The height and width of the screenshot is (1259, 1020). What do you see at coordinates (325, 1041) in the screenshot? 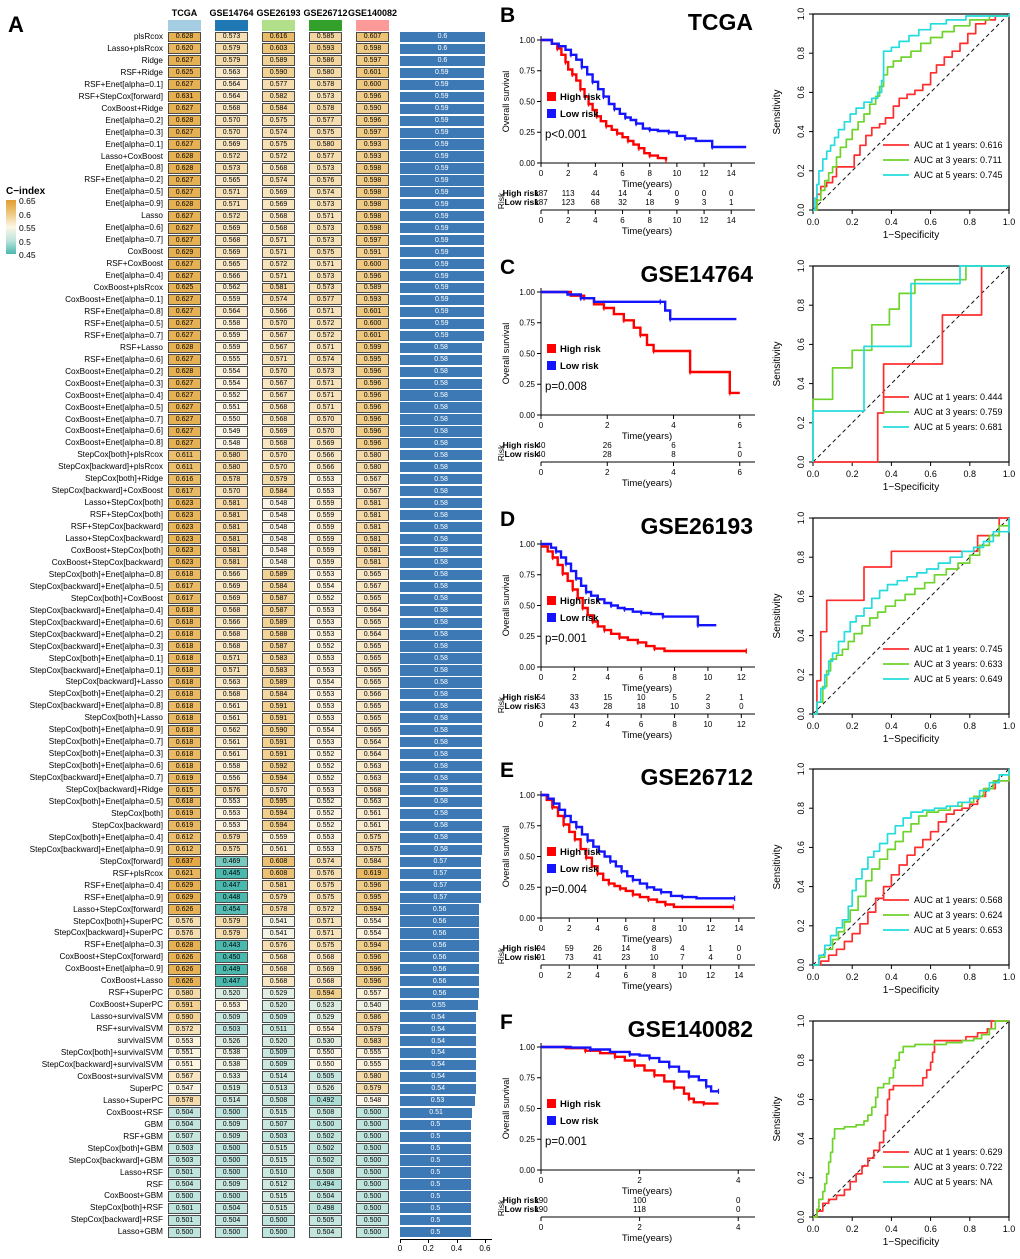
I see `cindex-cell: 0.530` at bounding box center [325, 1041].